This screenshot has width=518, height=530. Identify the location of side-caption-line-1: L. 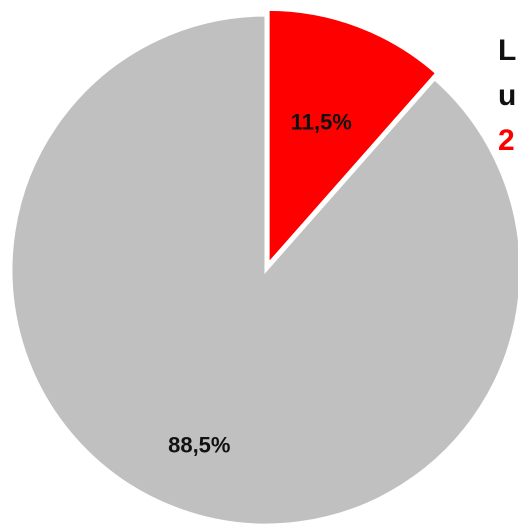
(507, 50).